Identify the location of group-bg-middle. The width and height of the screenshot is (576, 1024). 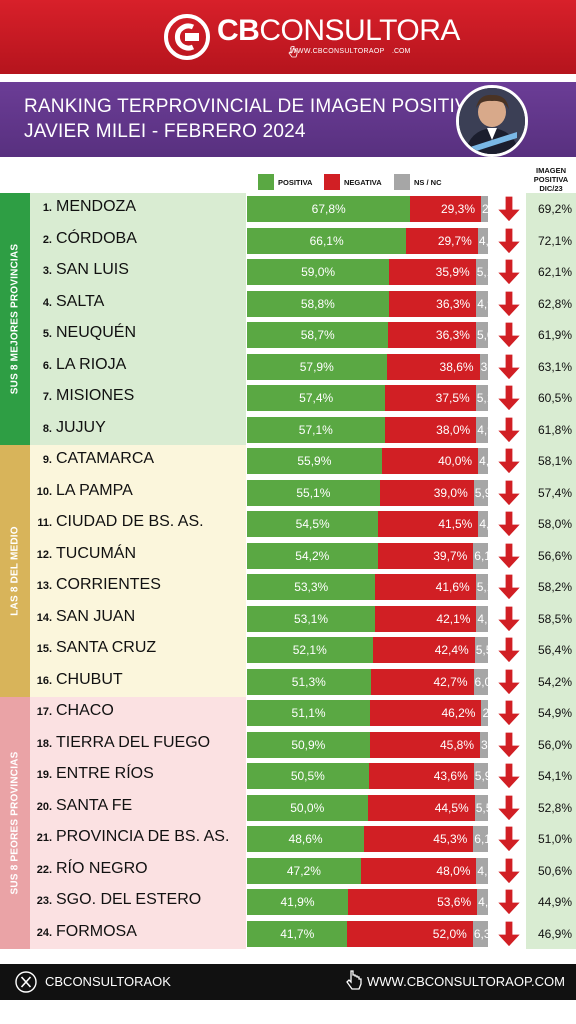
(138, 571).